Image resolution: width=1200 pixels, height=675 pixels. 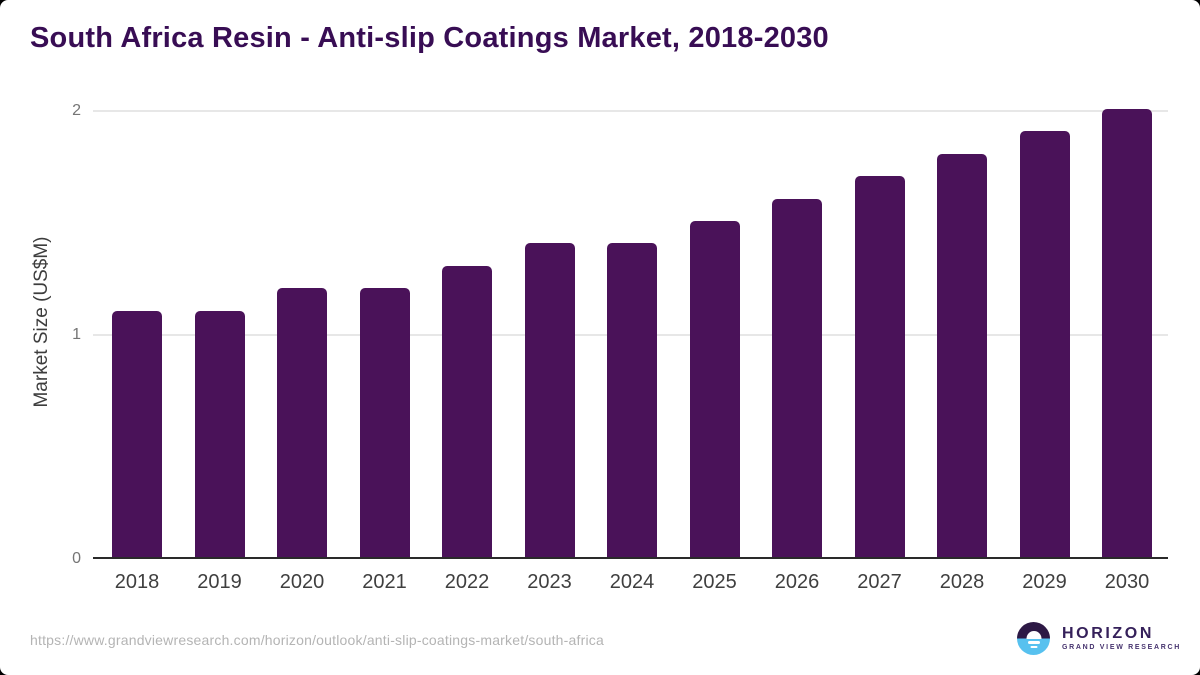 I want to click on x-tick-label-2022: 2022, so click(x=467, y=582).